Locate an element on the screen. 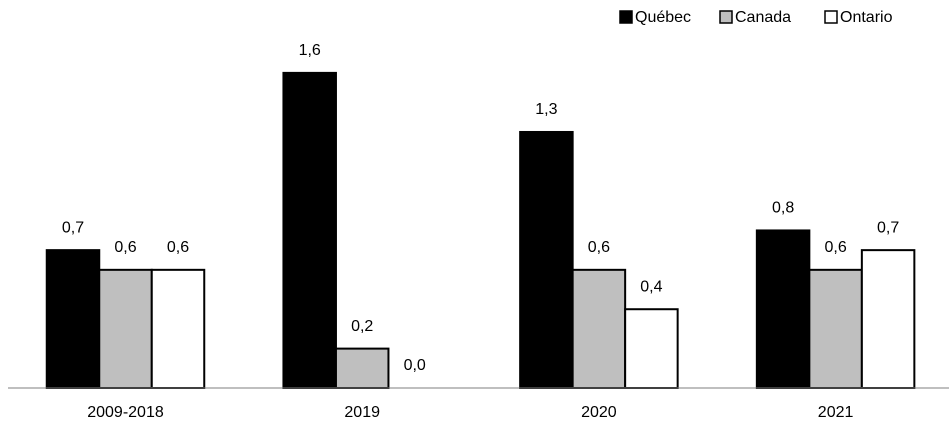 The image size is (949, 425). legend-label: Ontario is located at coordinates (866, 17).